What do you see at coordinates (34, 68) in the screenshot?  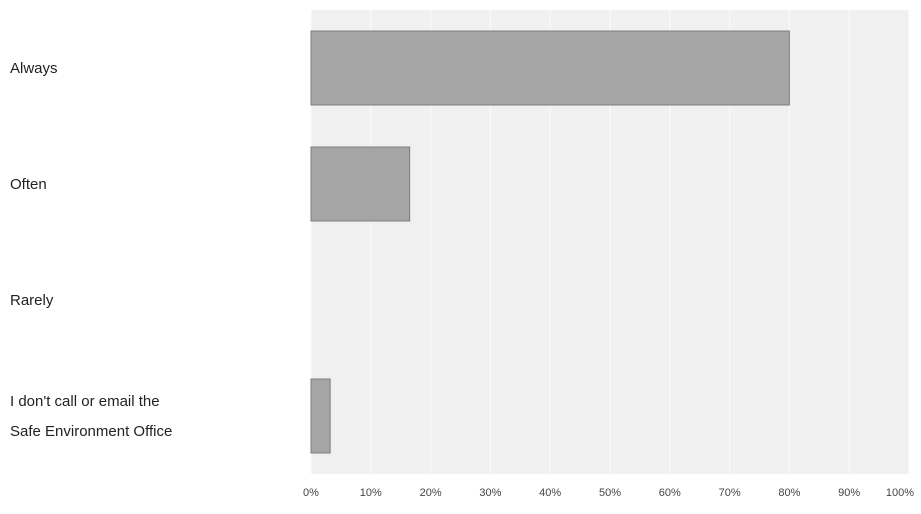 I see `category-label: Always` at bounding box center [34, 68].